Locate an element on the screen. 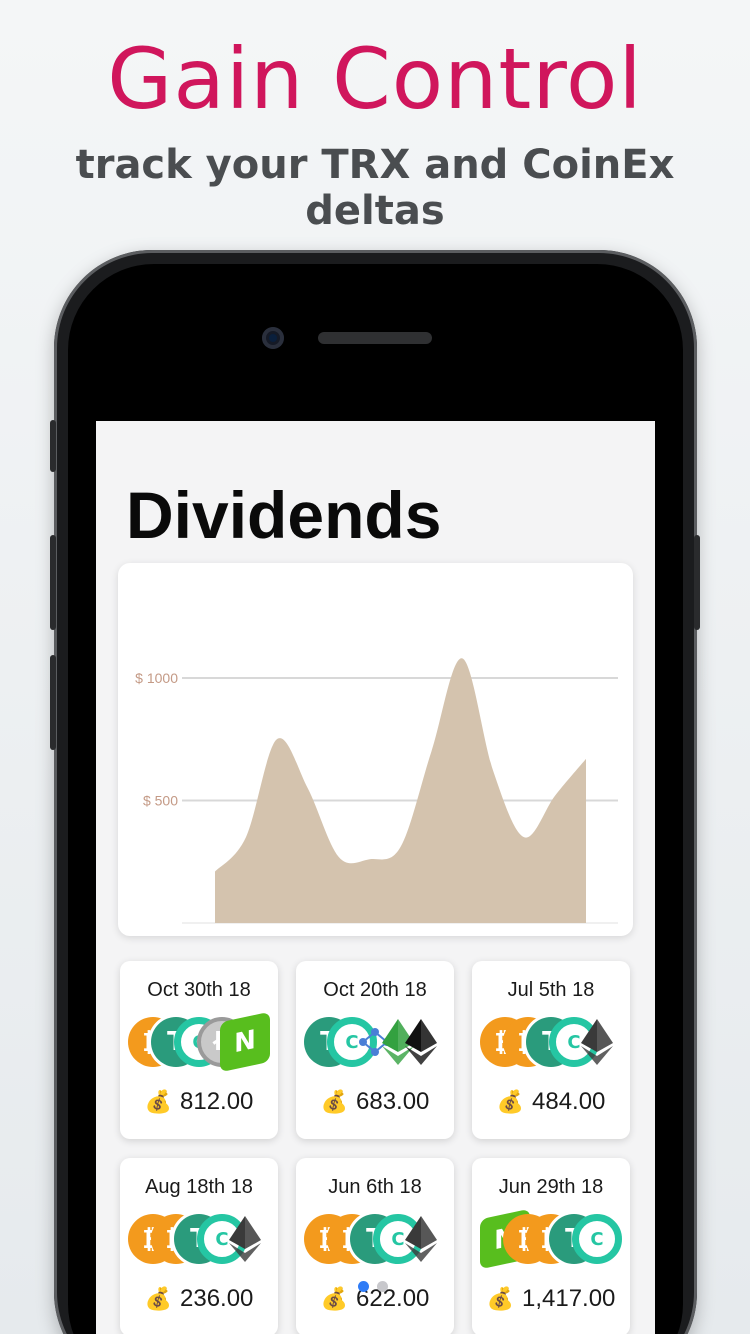 This screenshot has width=750, height=1334. front-camera-icon is located at coordinates (273, 338).